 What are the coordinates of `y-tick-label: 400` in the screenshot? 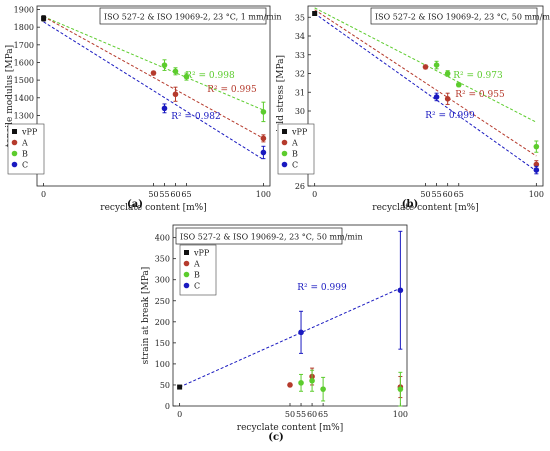 It's located at (162, 238).